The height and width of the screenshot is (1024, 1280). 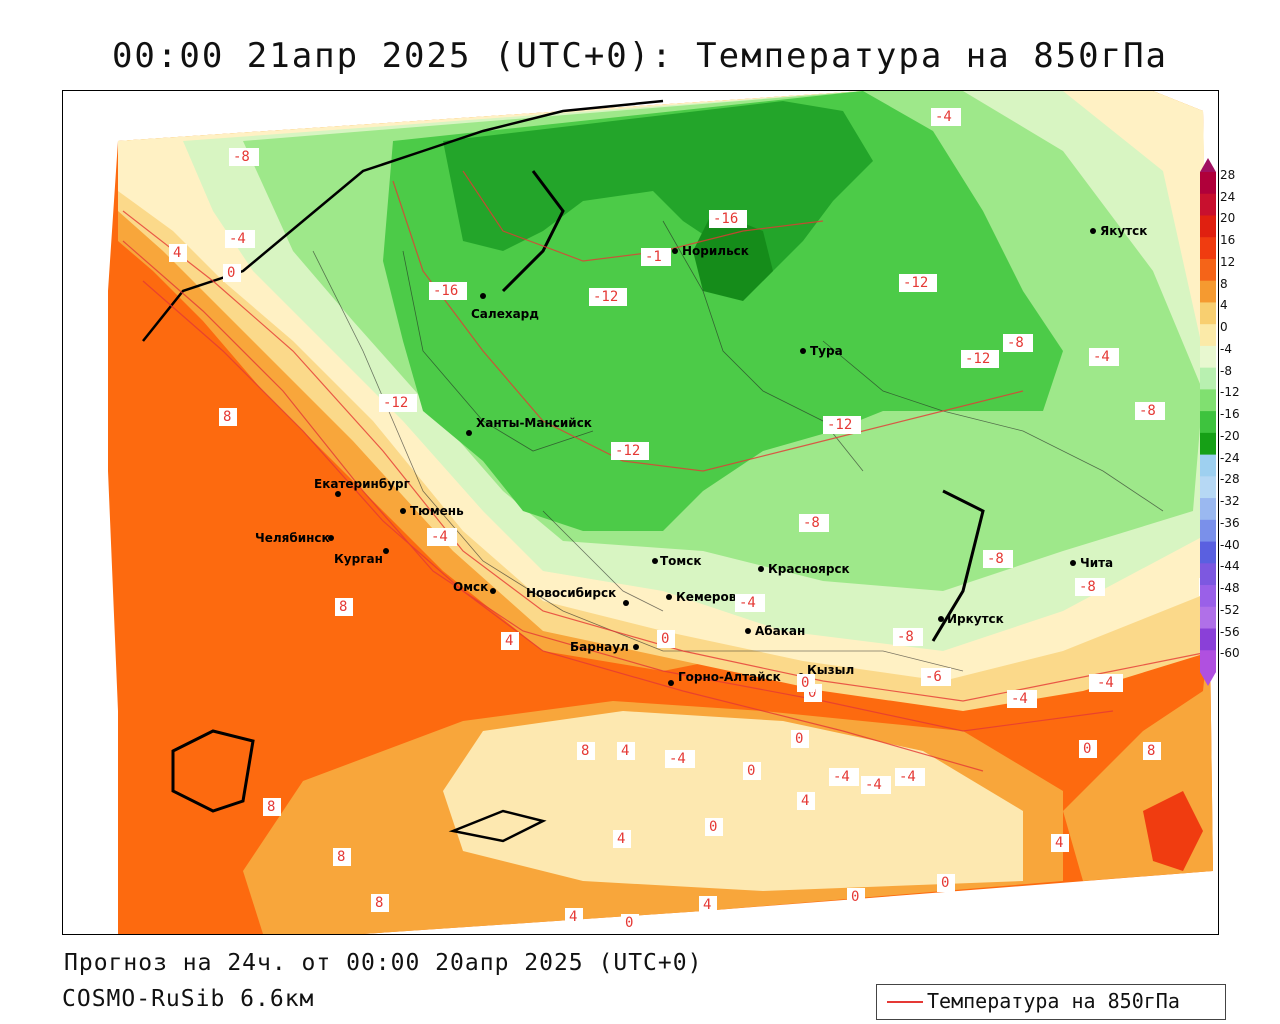 What do you see at coordinates (599, 647) in the screenshot?
I see `city-label: Барнаул` at bounding box center [599, 647].